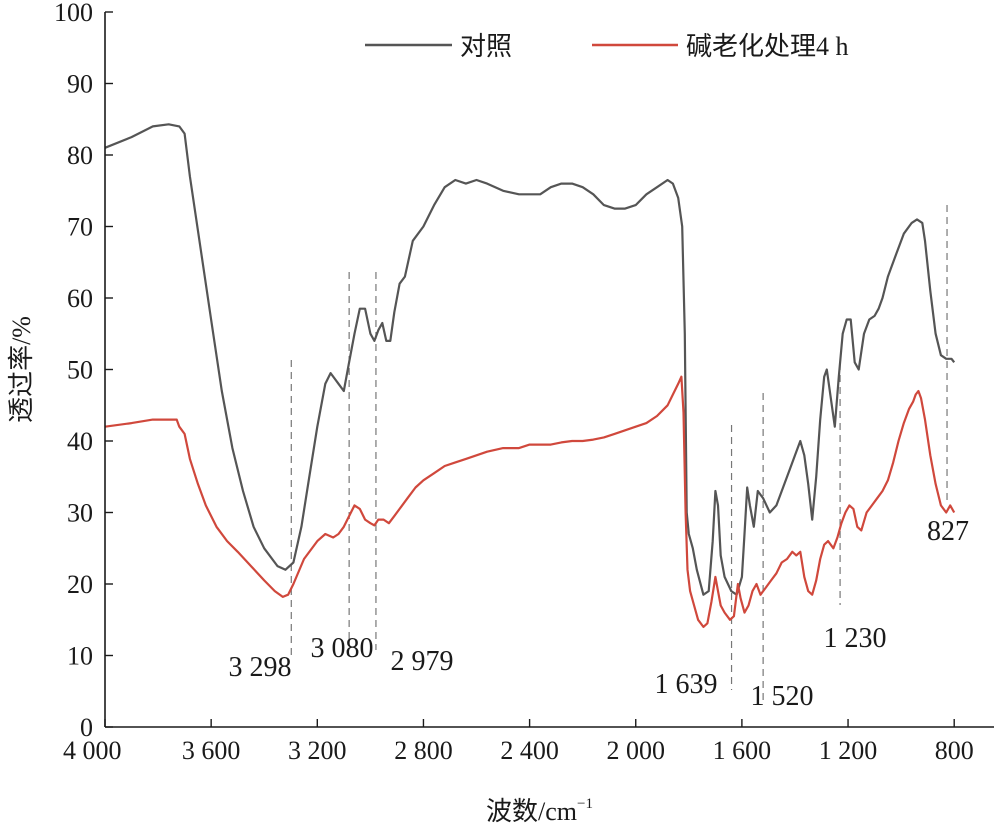 This screenshot has width=994, height=828. Describe the element at coordinates (342, 648) in the screenshot. I see `peak-marker-label: 3 080` at that location.